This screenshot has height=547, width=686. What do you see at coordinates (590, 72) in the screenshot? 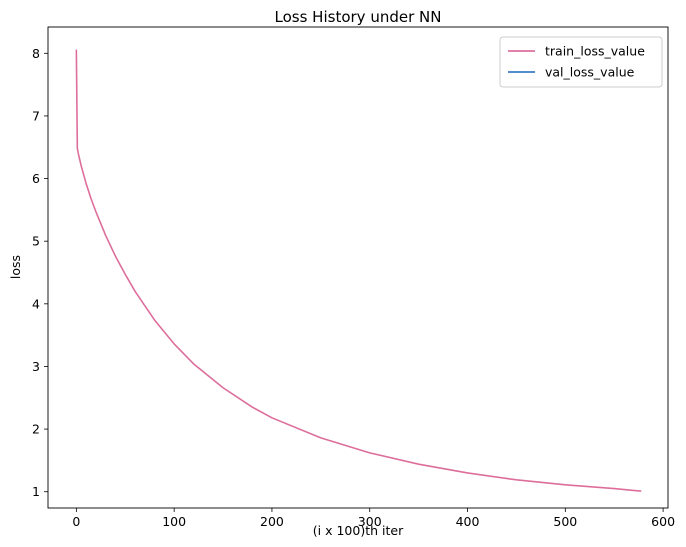
I see `legend-label: val_loss_value` at bounding box center [590, 72].